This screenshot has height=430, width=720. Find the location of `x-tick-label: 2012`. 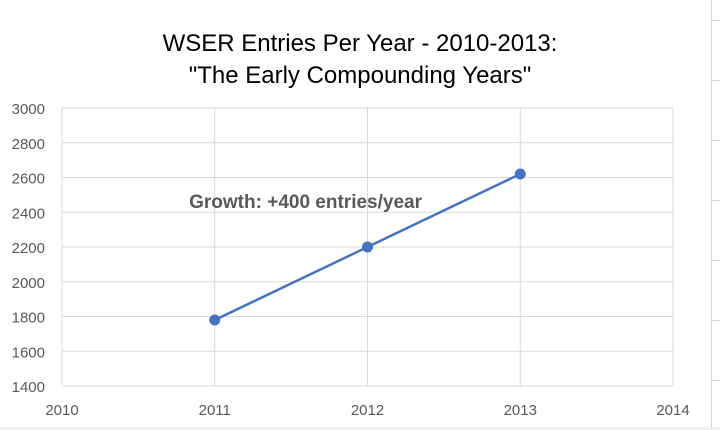

x-tick-label: 2012 is located at coordinates (367, 410).